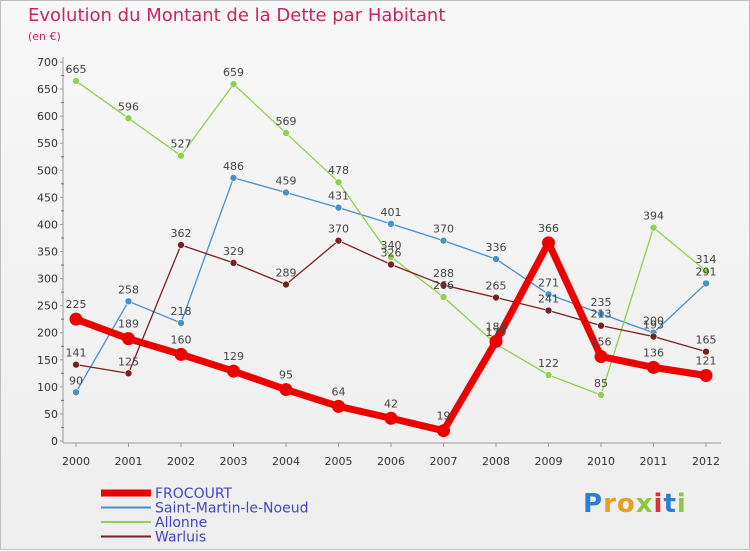 The height and width of the screenshot is (551, 750). What do you see at coordinates (233, 72) in the screenshot?
I see `data-label-allonne: 659` at bounding box center [233, 72].